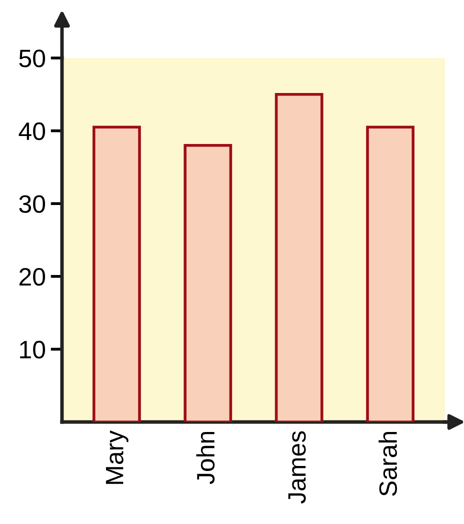 Image resolution: width=464 pixels, height=524 pixels. What do you see at coordinates (32, 277) in the screenshot?
I see `y-tick-label: 20` at bounding box center [32, 277].